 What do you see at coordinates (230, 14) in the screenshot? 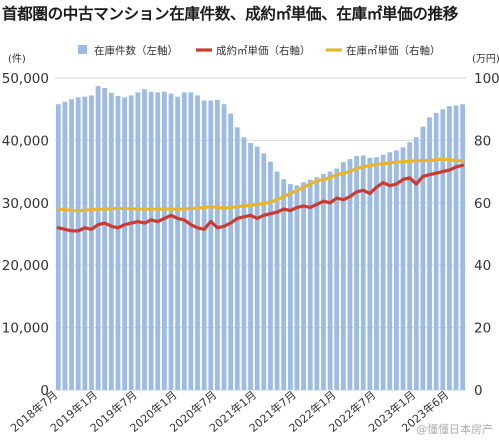
I see `chart-title: 首都圏の中古マンション在庫件数、成約㎡単価、在庫㎡単価の推移` at bounding box center [230, 14].